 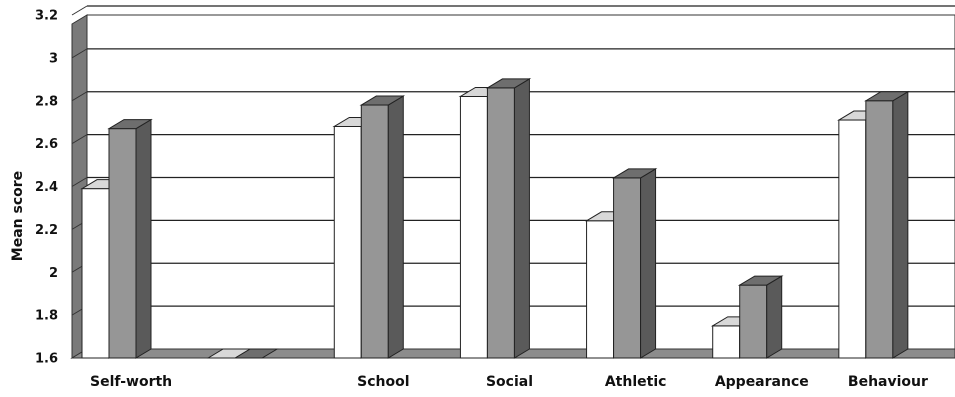 I want to click on y-tick-label: 3, so click(x=53, y=58).